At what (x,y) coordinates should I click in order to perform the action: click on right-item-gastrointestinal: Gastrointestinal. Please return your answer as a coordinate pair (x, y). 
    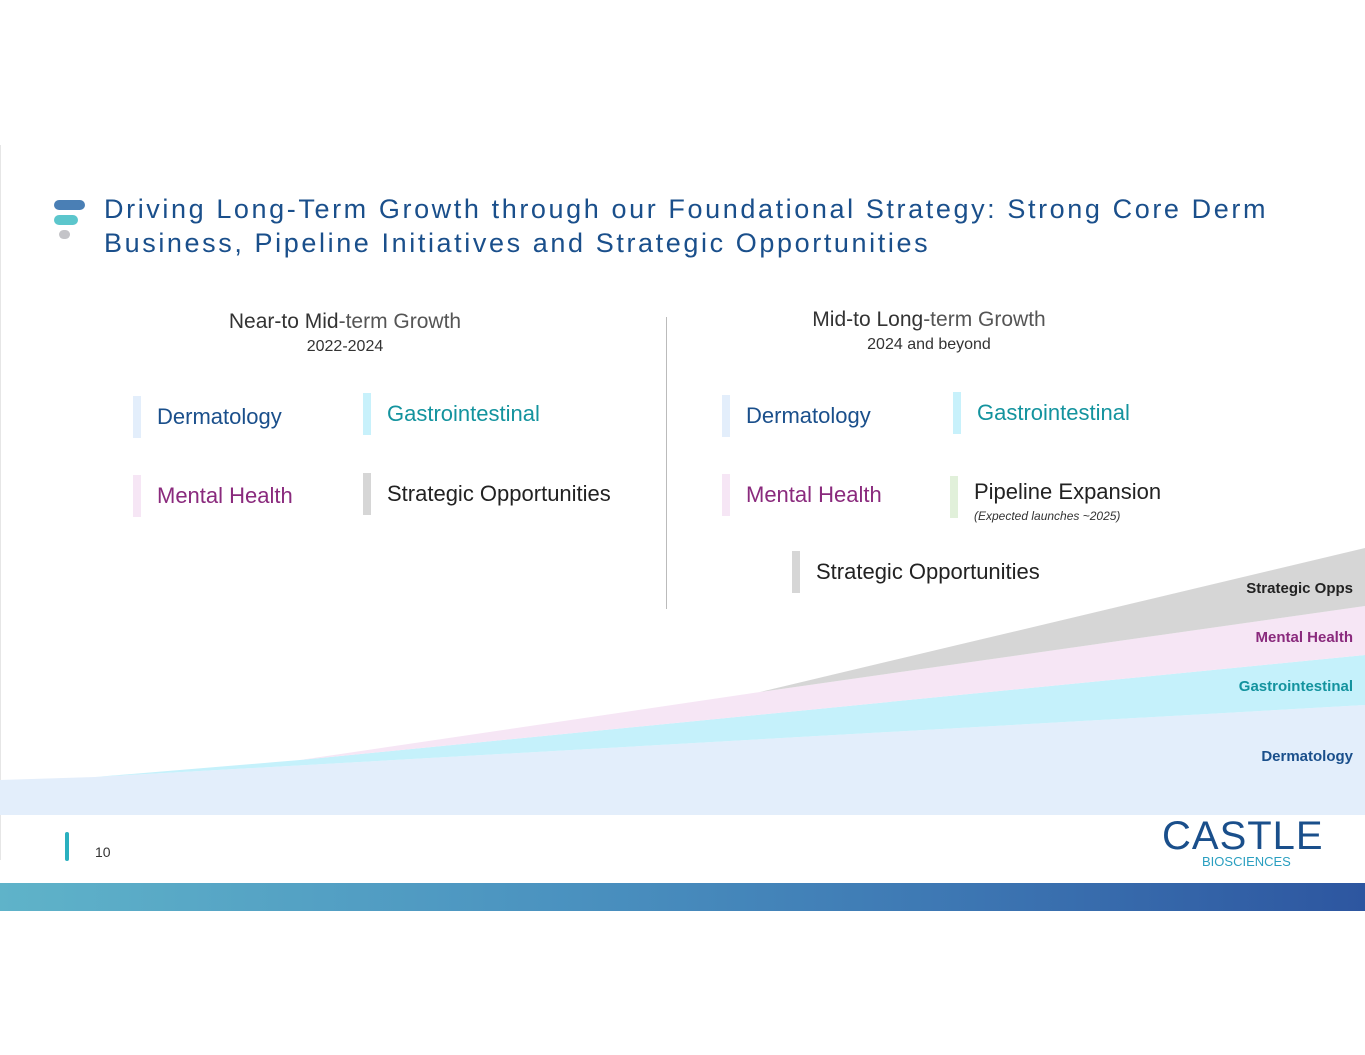
    Looking at the image, I should click on (1041, 413).